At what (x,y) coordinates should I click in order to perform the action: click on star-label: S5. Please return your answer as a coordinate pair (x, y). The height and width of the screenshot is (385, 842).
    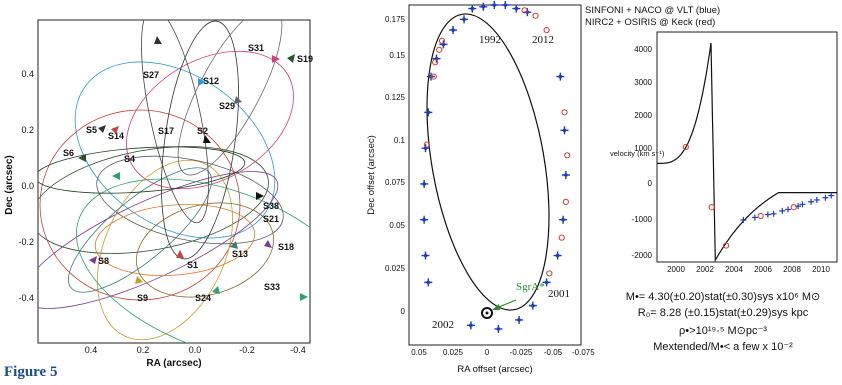
    Looking at the image, I should click on (91, 130).